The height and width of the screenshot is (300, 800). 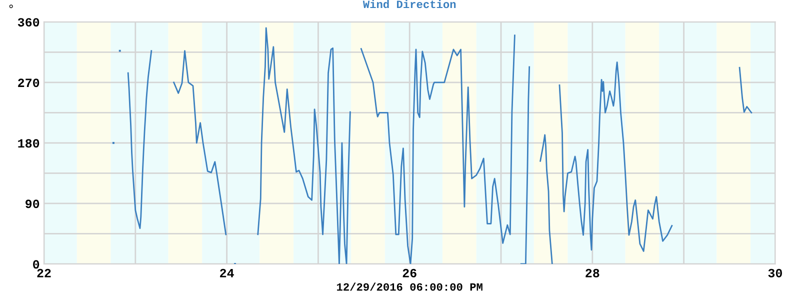 What do you see at coordinates (33, 204) in the screenshot?
I see `y-tick-label: 90` at bounding box center [33, 204].